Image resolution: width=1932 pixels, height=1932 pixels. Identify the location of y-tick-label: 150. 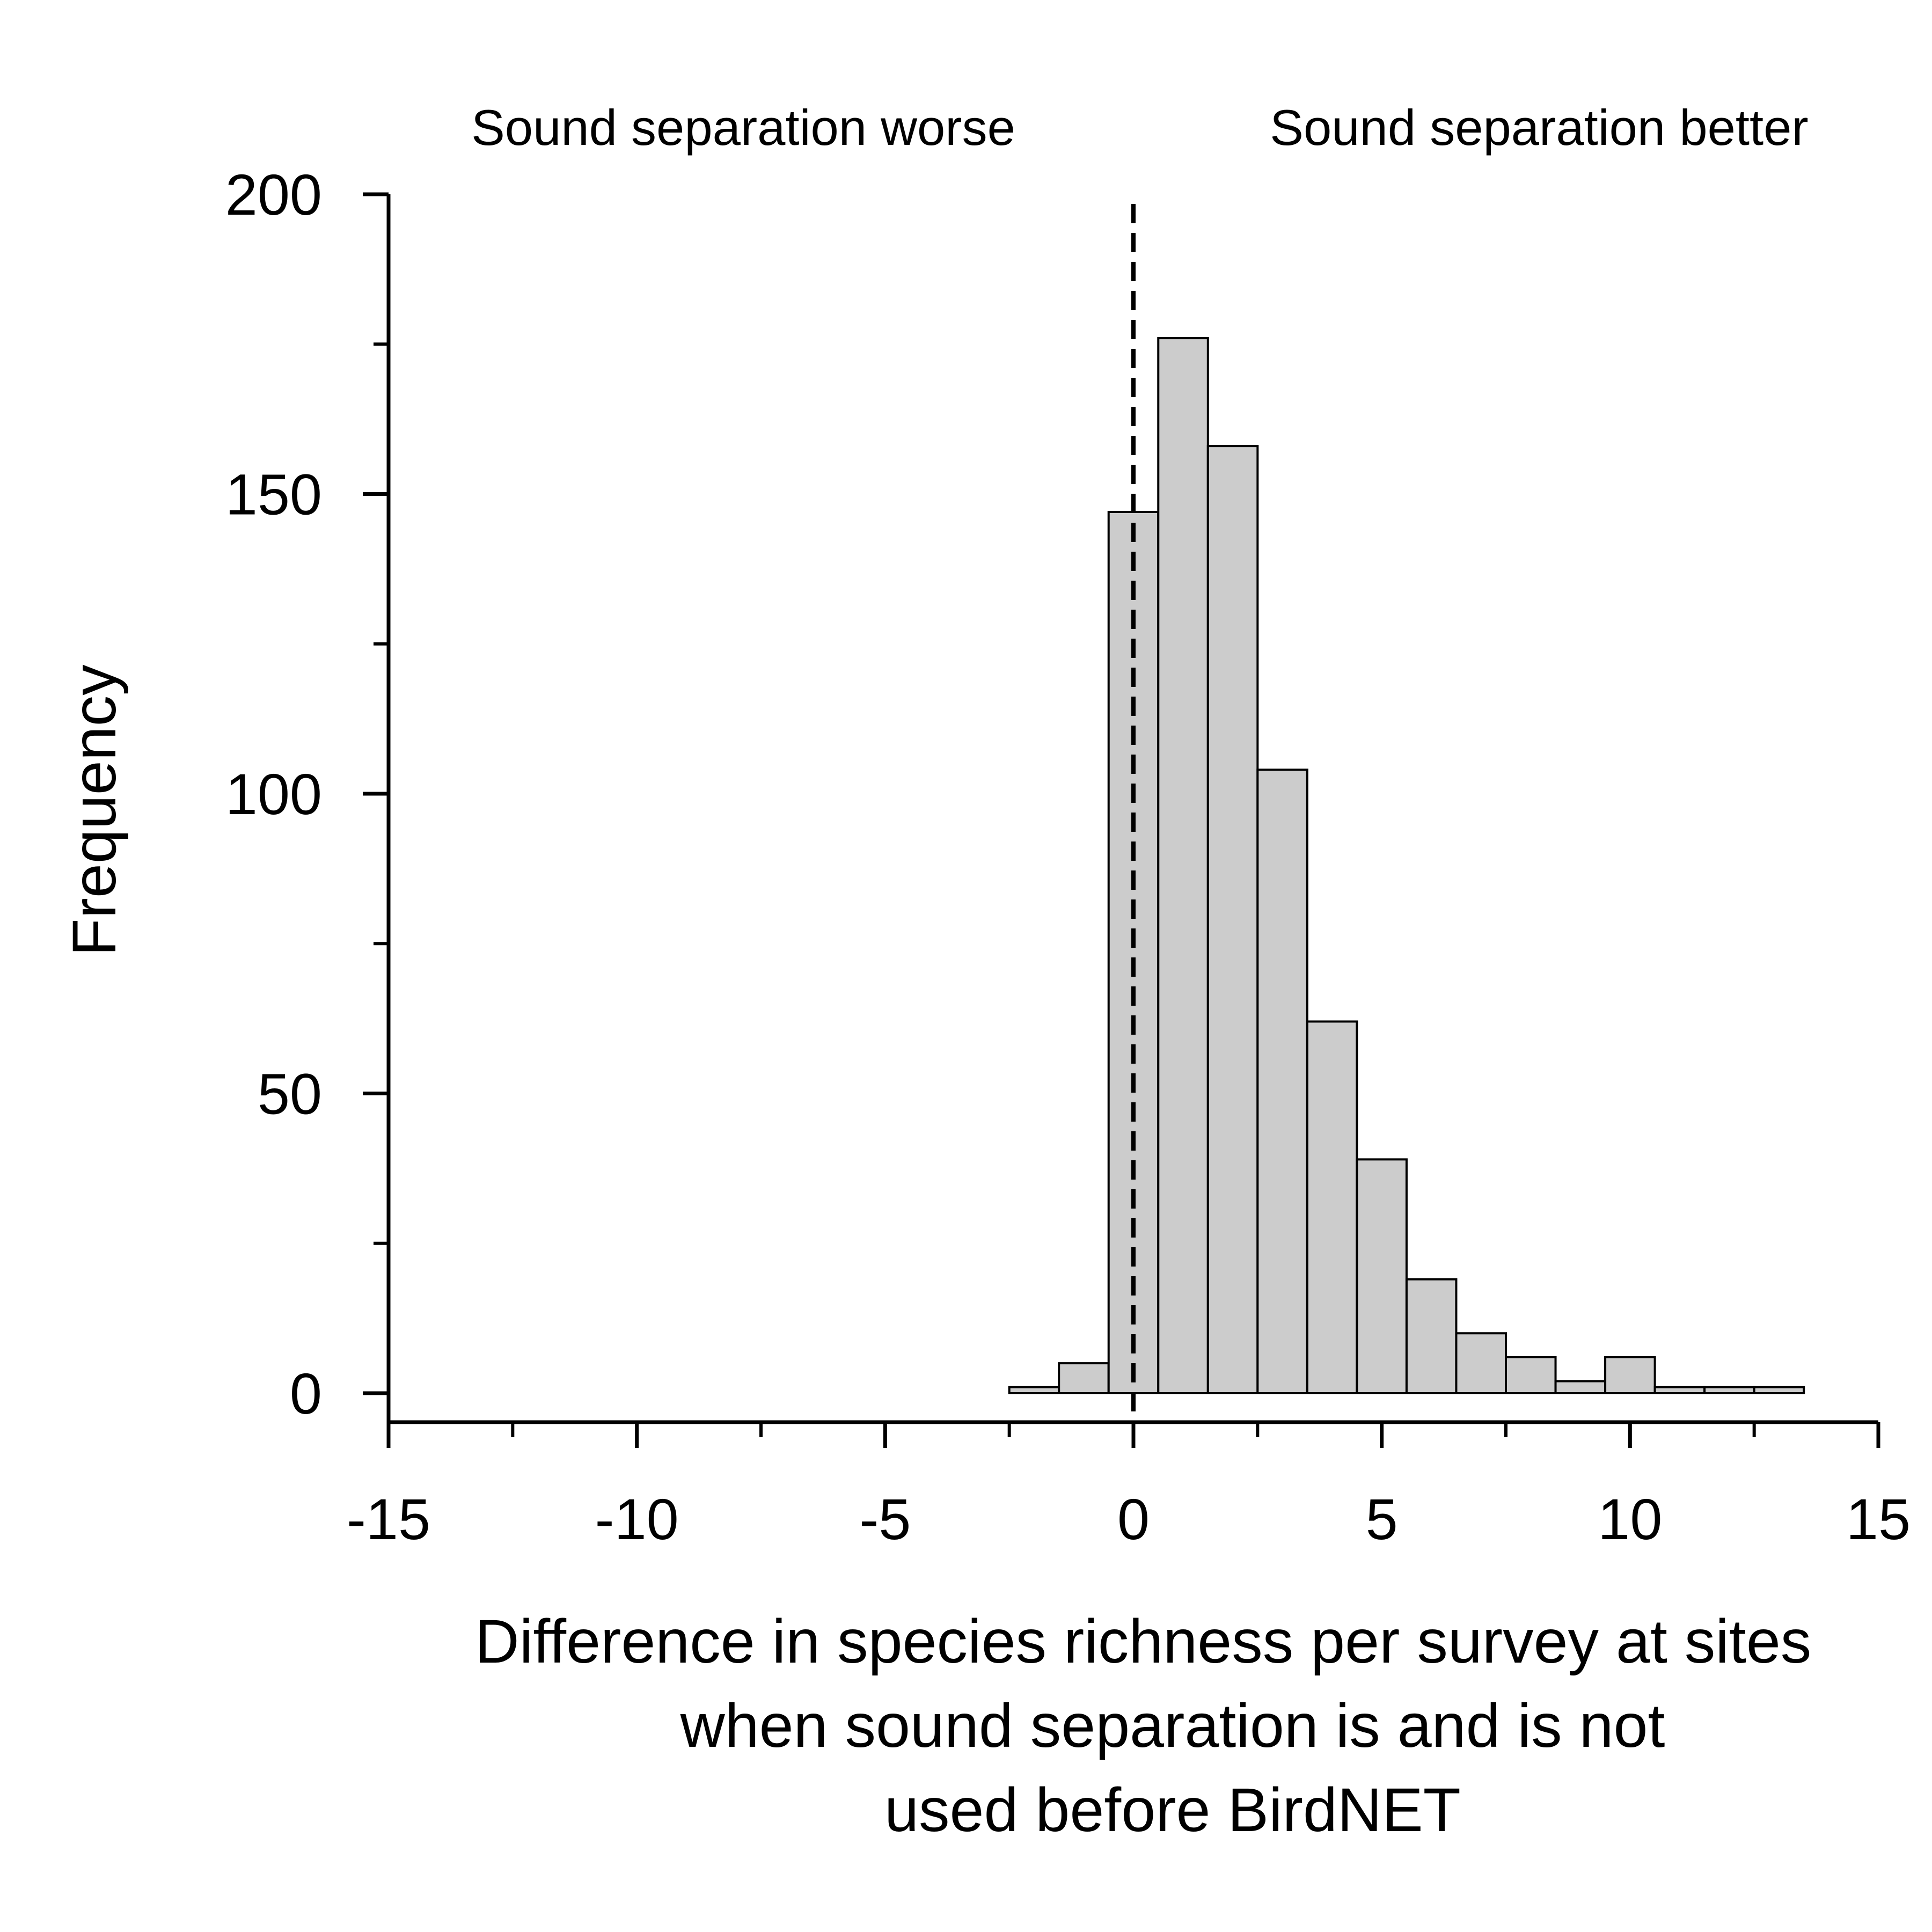
(273, 494).